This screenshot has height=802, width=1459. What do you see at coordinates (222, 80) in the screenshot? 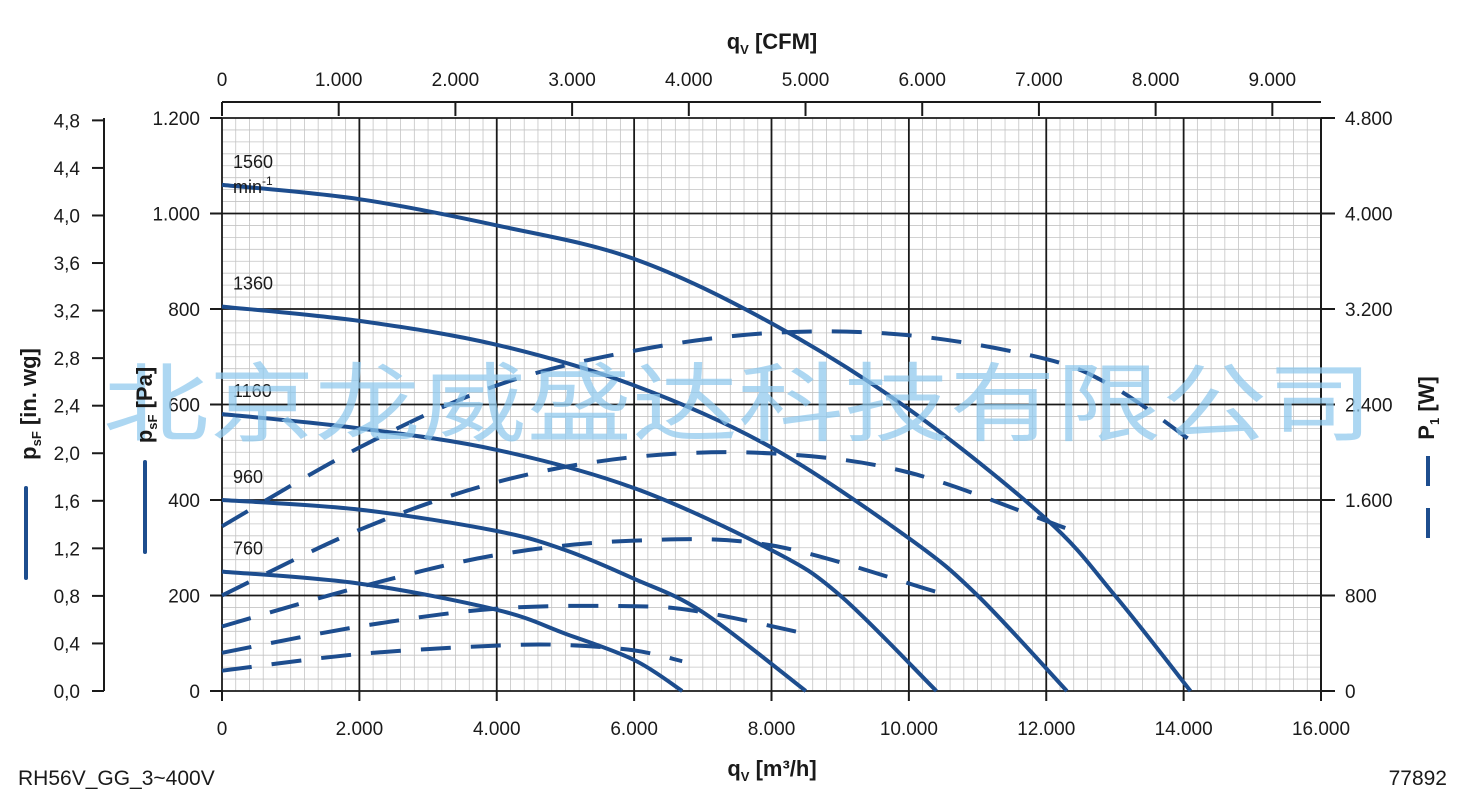
I see `top-axis-tick-label: 0` at bounding box center [222, 80].